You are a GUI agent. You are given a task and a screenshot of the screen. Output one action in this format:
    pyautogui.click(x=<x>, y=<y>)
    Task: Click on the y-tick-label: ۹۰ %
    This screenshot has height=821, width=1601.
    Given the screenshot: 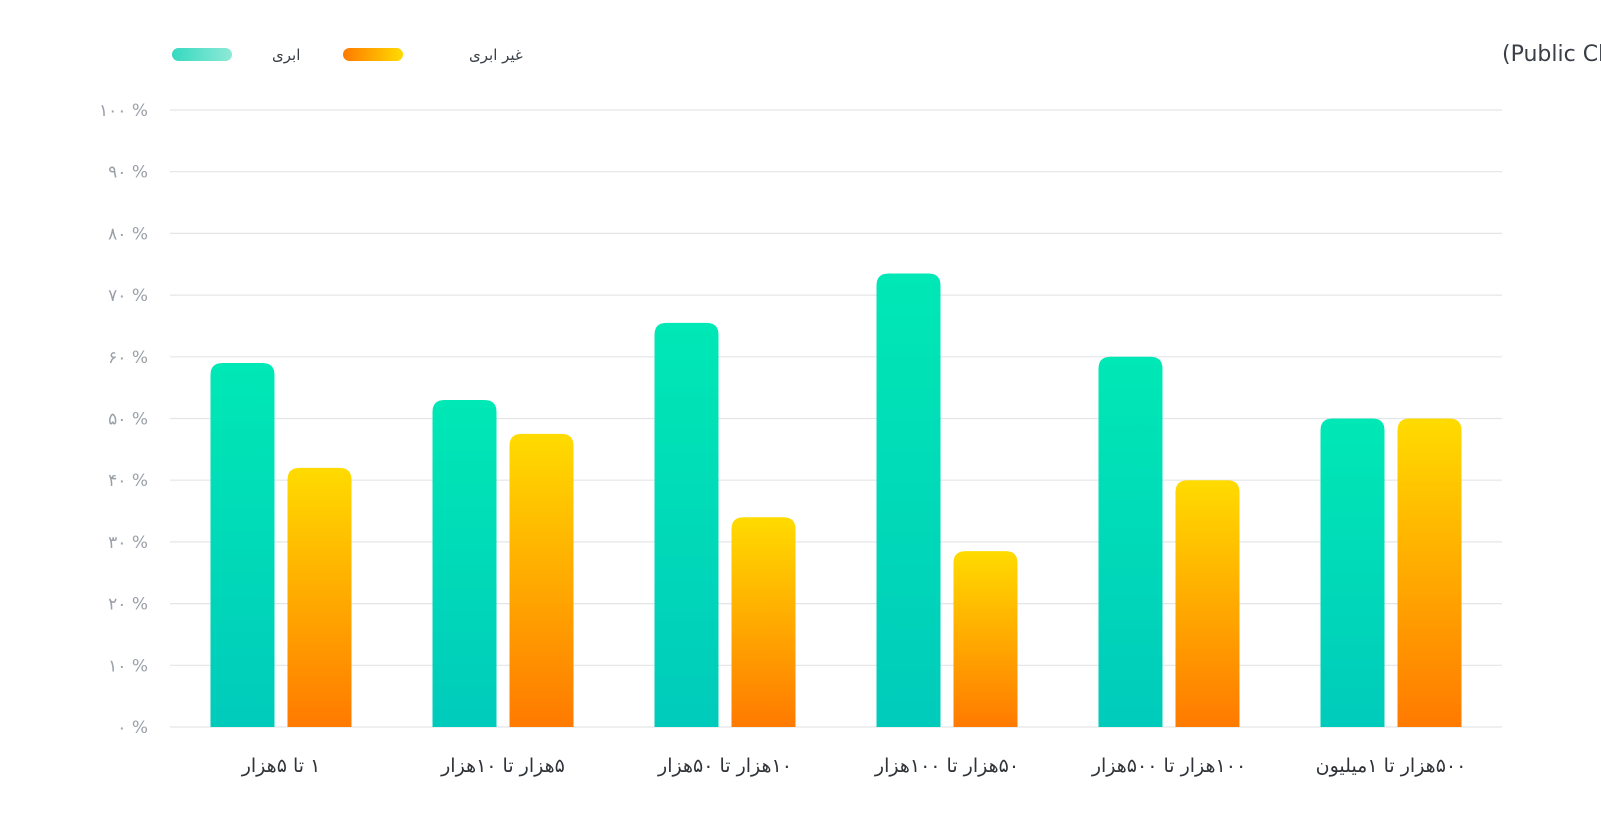 What is the action you would take?
    pyautogui.click(x=128, y=173)
    